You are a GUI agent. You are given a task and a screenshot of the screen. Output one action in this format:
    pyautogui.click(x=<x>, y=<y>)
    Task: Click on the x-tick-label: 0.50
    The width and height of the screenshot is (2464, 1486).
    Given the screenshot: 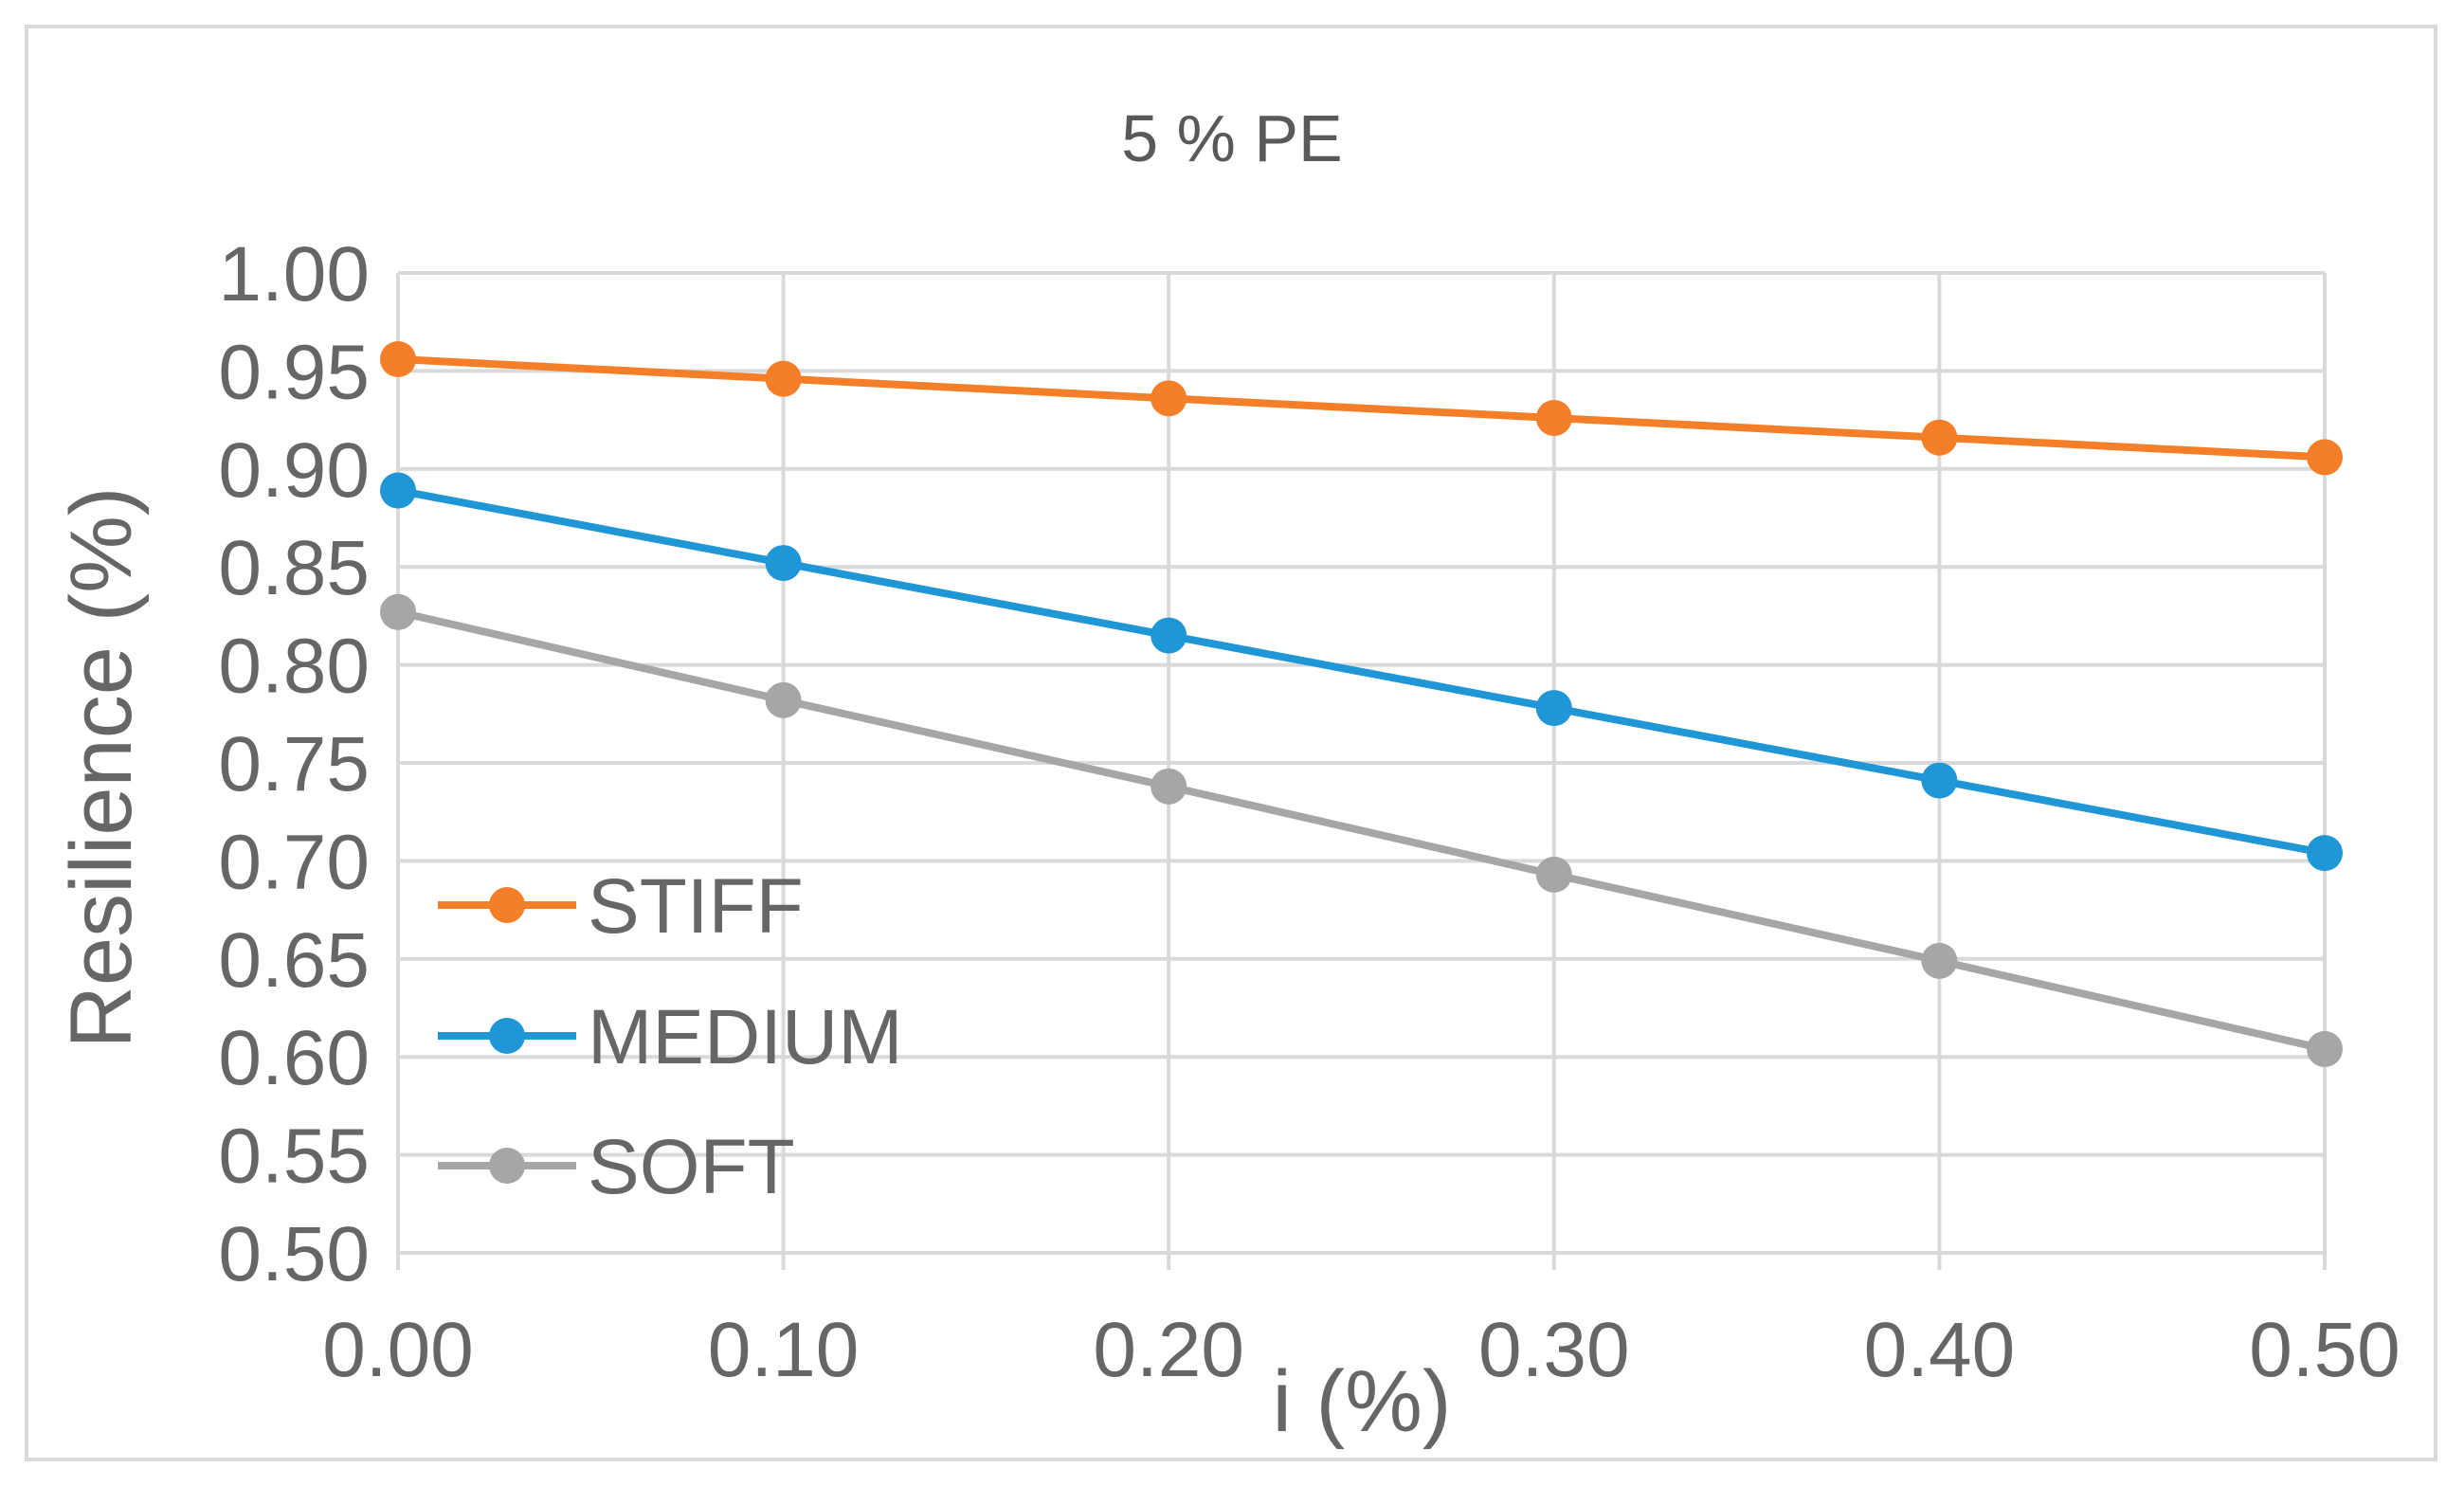 What is the action you would take?
    pyautogui.click(x=2325, y=1350)
    